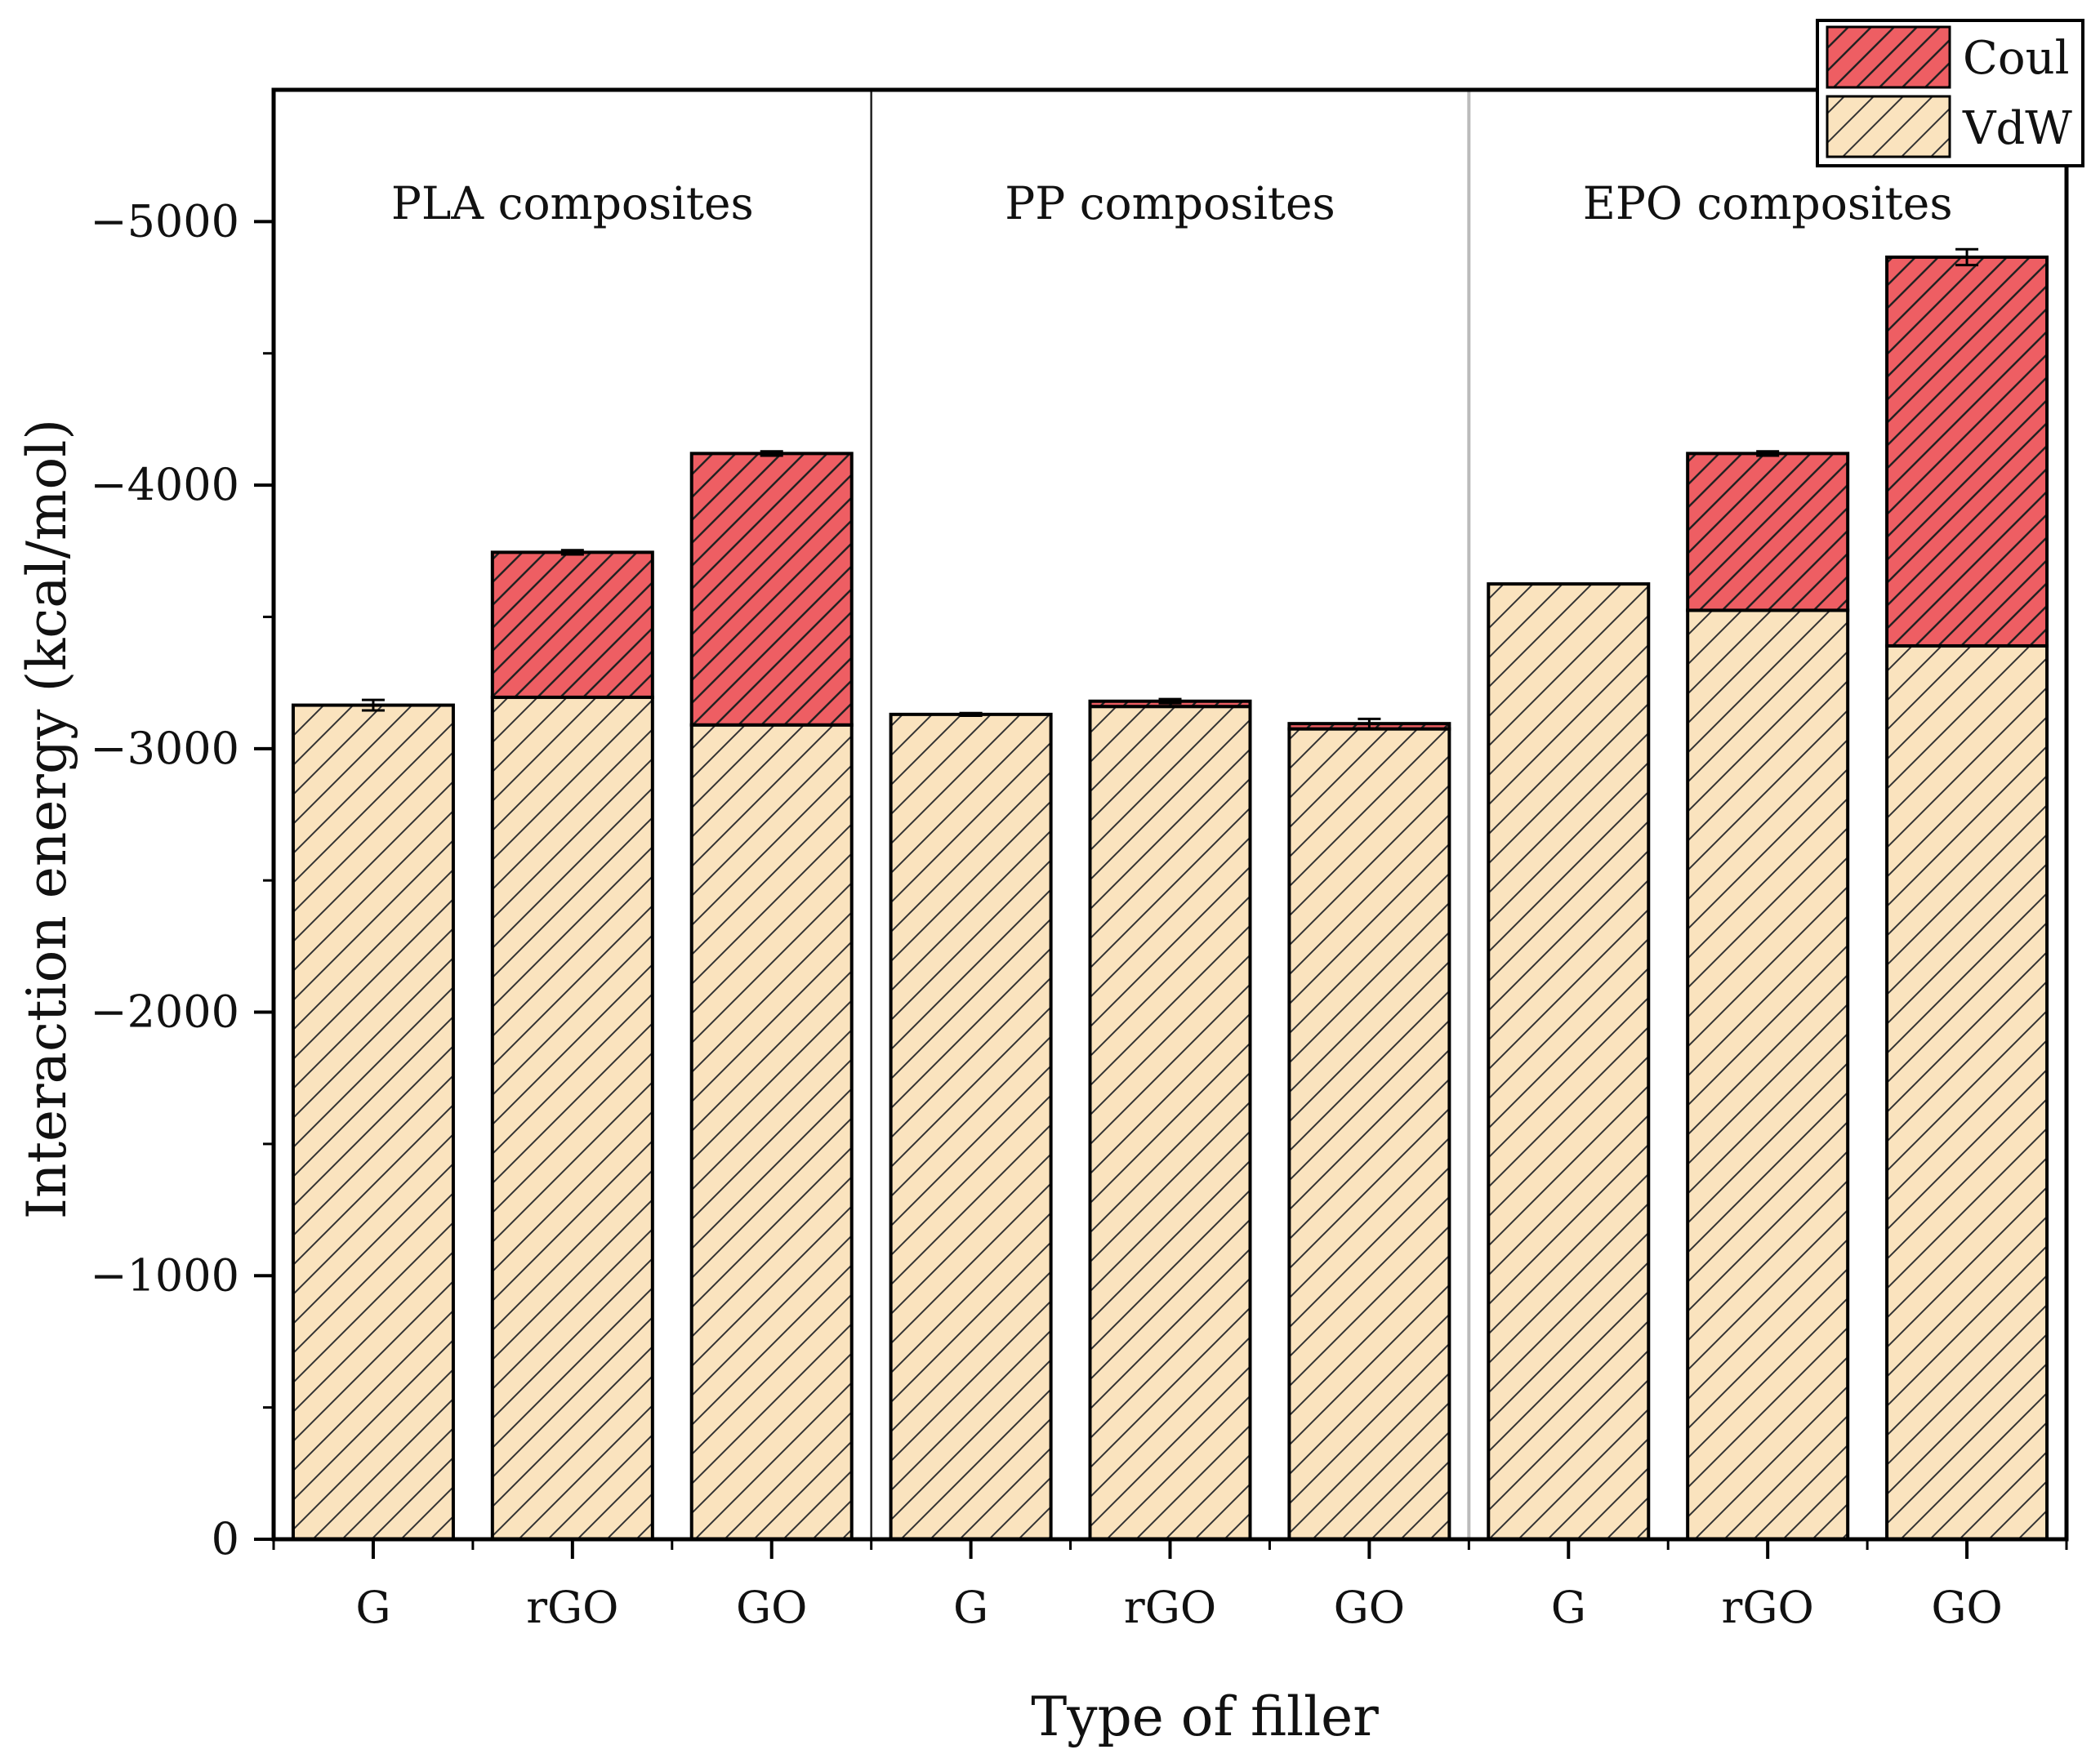 The width and height of the screenshot is (2100, 1754). Describe the element at coordinates (1967, 451) in the screenshot. I see `bar-coul-epo-go` at that location.